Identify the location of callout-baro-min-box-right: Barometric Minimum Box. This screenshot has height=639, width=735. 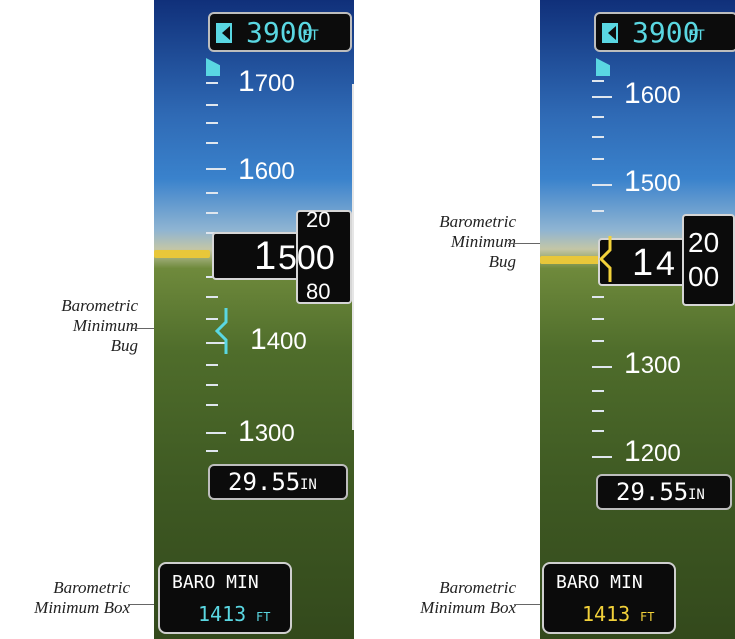
(468, 597).